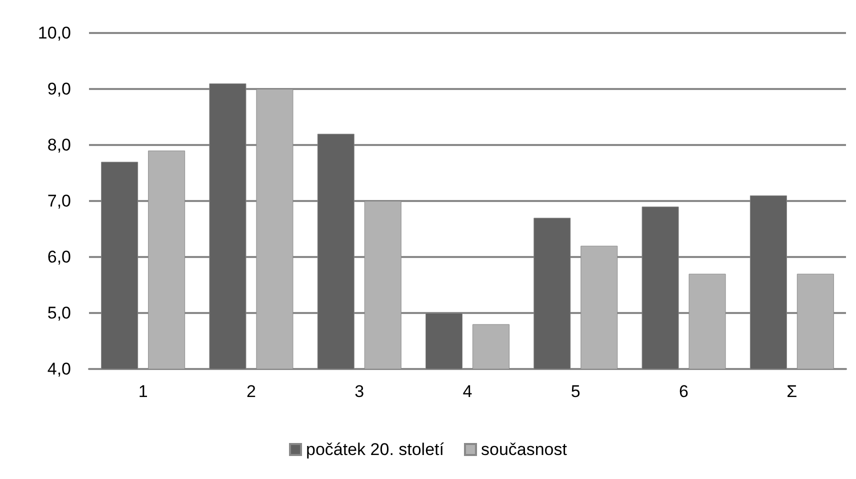 Image resolution: width=856 pixels, height=479 pixels. Describe the element at coordinates (575, 391) in the screenshot. I see `x-tick-label: 5` at that location.